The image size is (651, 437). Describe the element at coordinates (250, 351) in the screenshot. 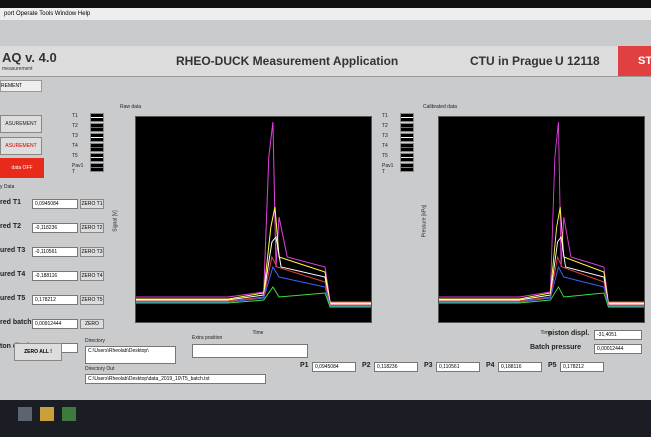

I see `extra-position-field` at that location.